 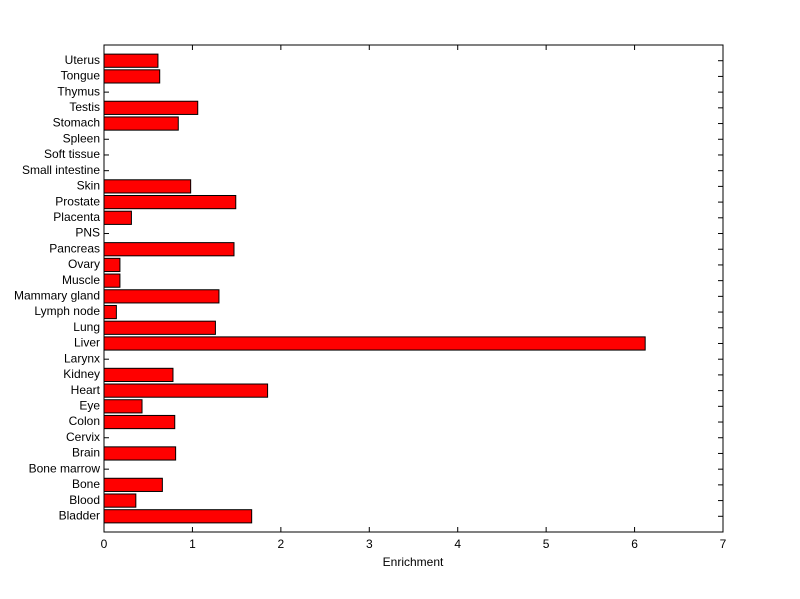 I want to click on x-tick-label: 7, so click(x=723, y=544).